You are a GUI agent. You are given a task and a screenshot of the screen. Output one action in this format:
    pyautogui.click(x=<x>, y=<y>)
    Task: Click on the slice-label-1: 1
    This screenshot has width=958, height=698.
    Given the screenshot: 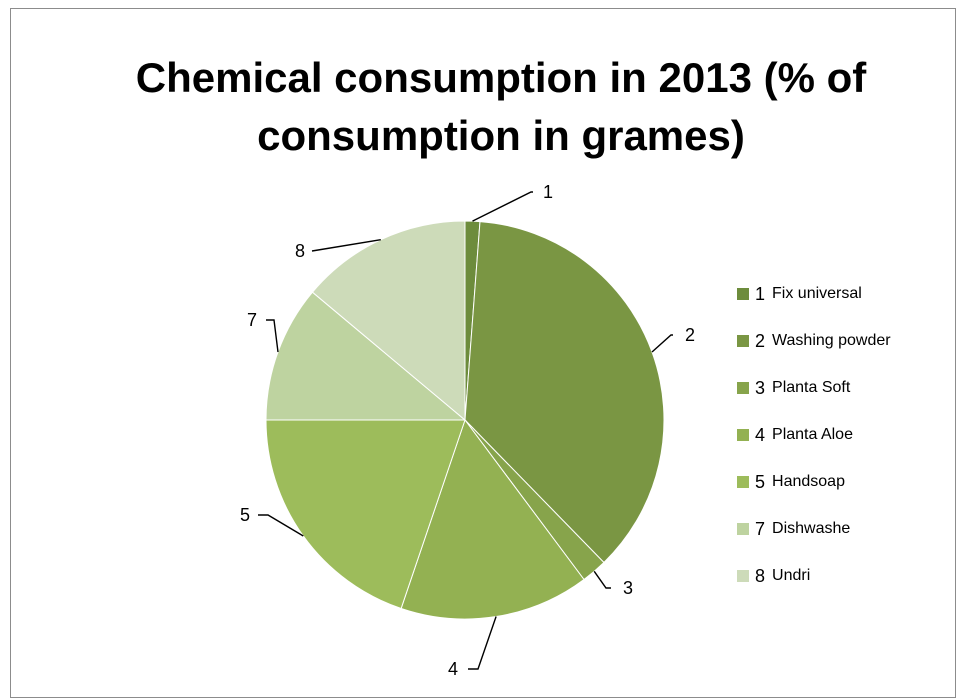 What is the action you would take?
    pyautogui.click(x=548, y=192)
    